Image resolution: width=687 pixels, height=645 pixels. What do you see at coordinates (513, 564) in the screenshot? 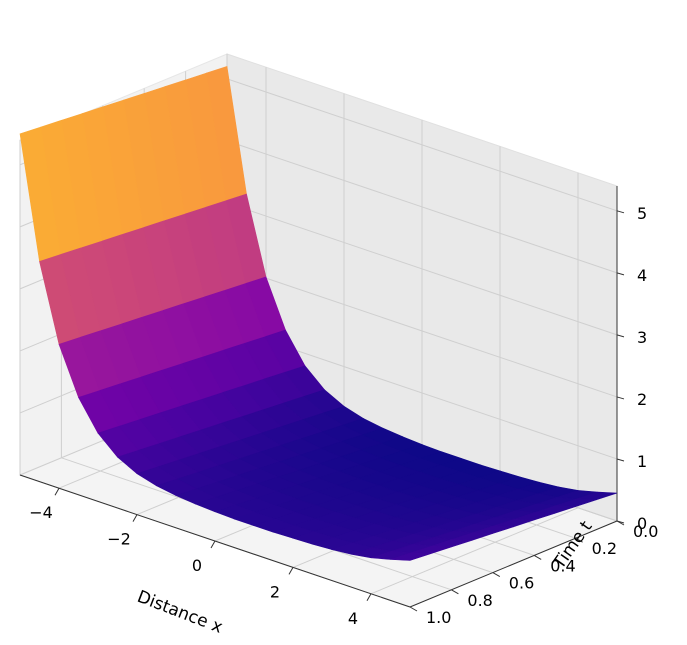
I see `y-axis-line` at bounding box center [513, 564].